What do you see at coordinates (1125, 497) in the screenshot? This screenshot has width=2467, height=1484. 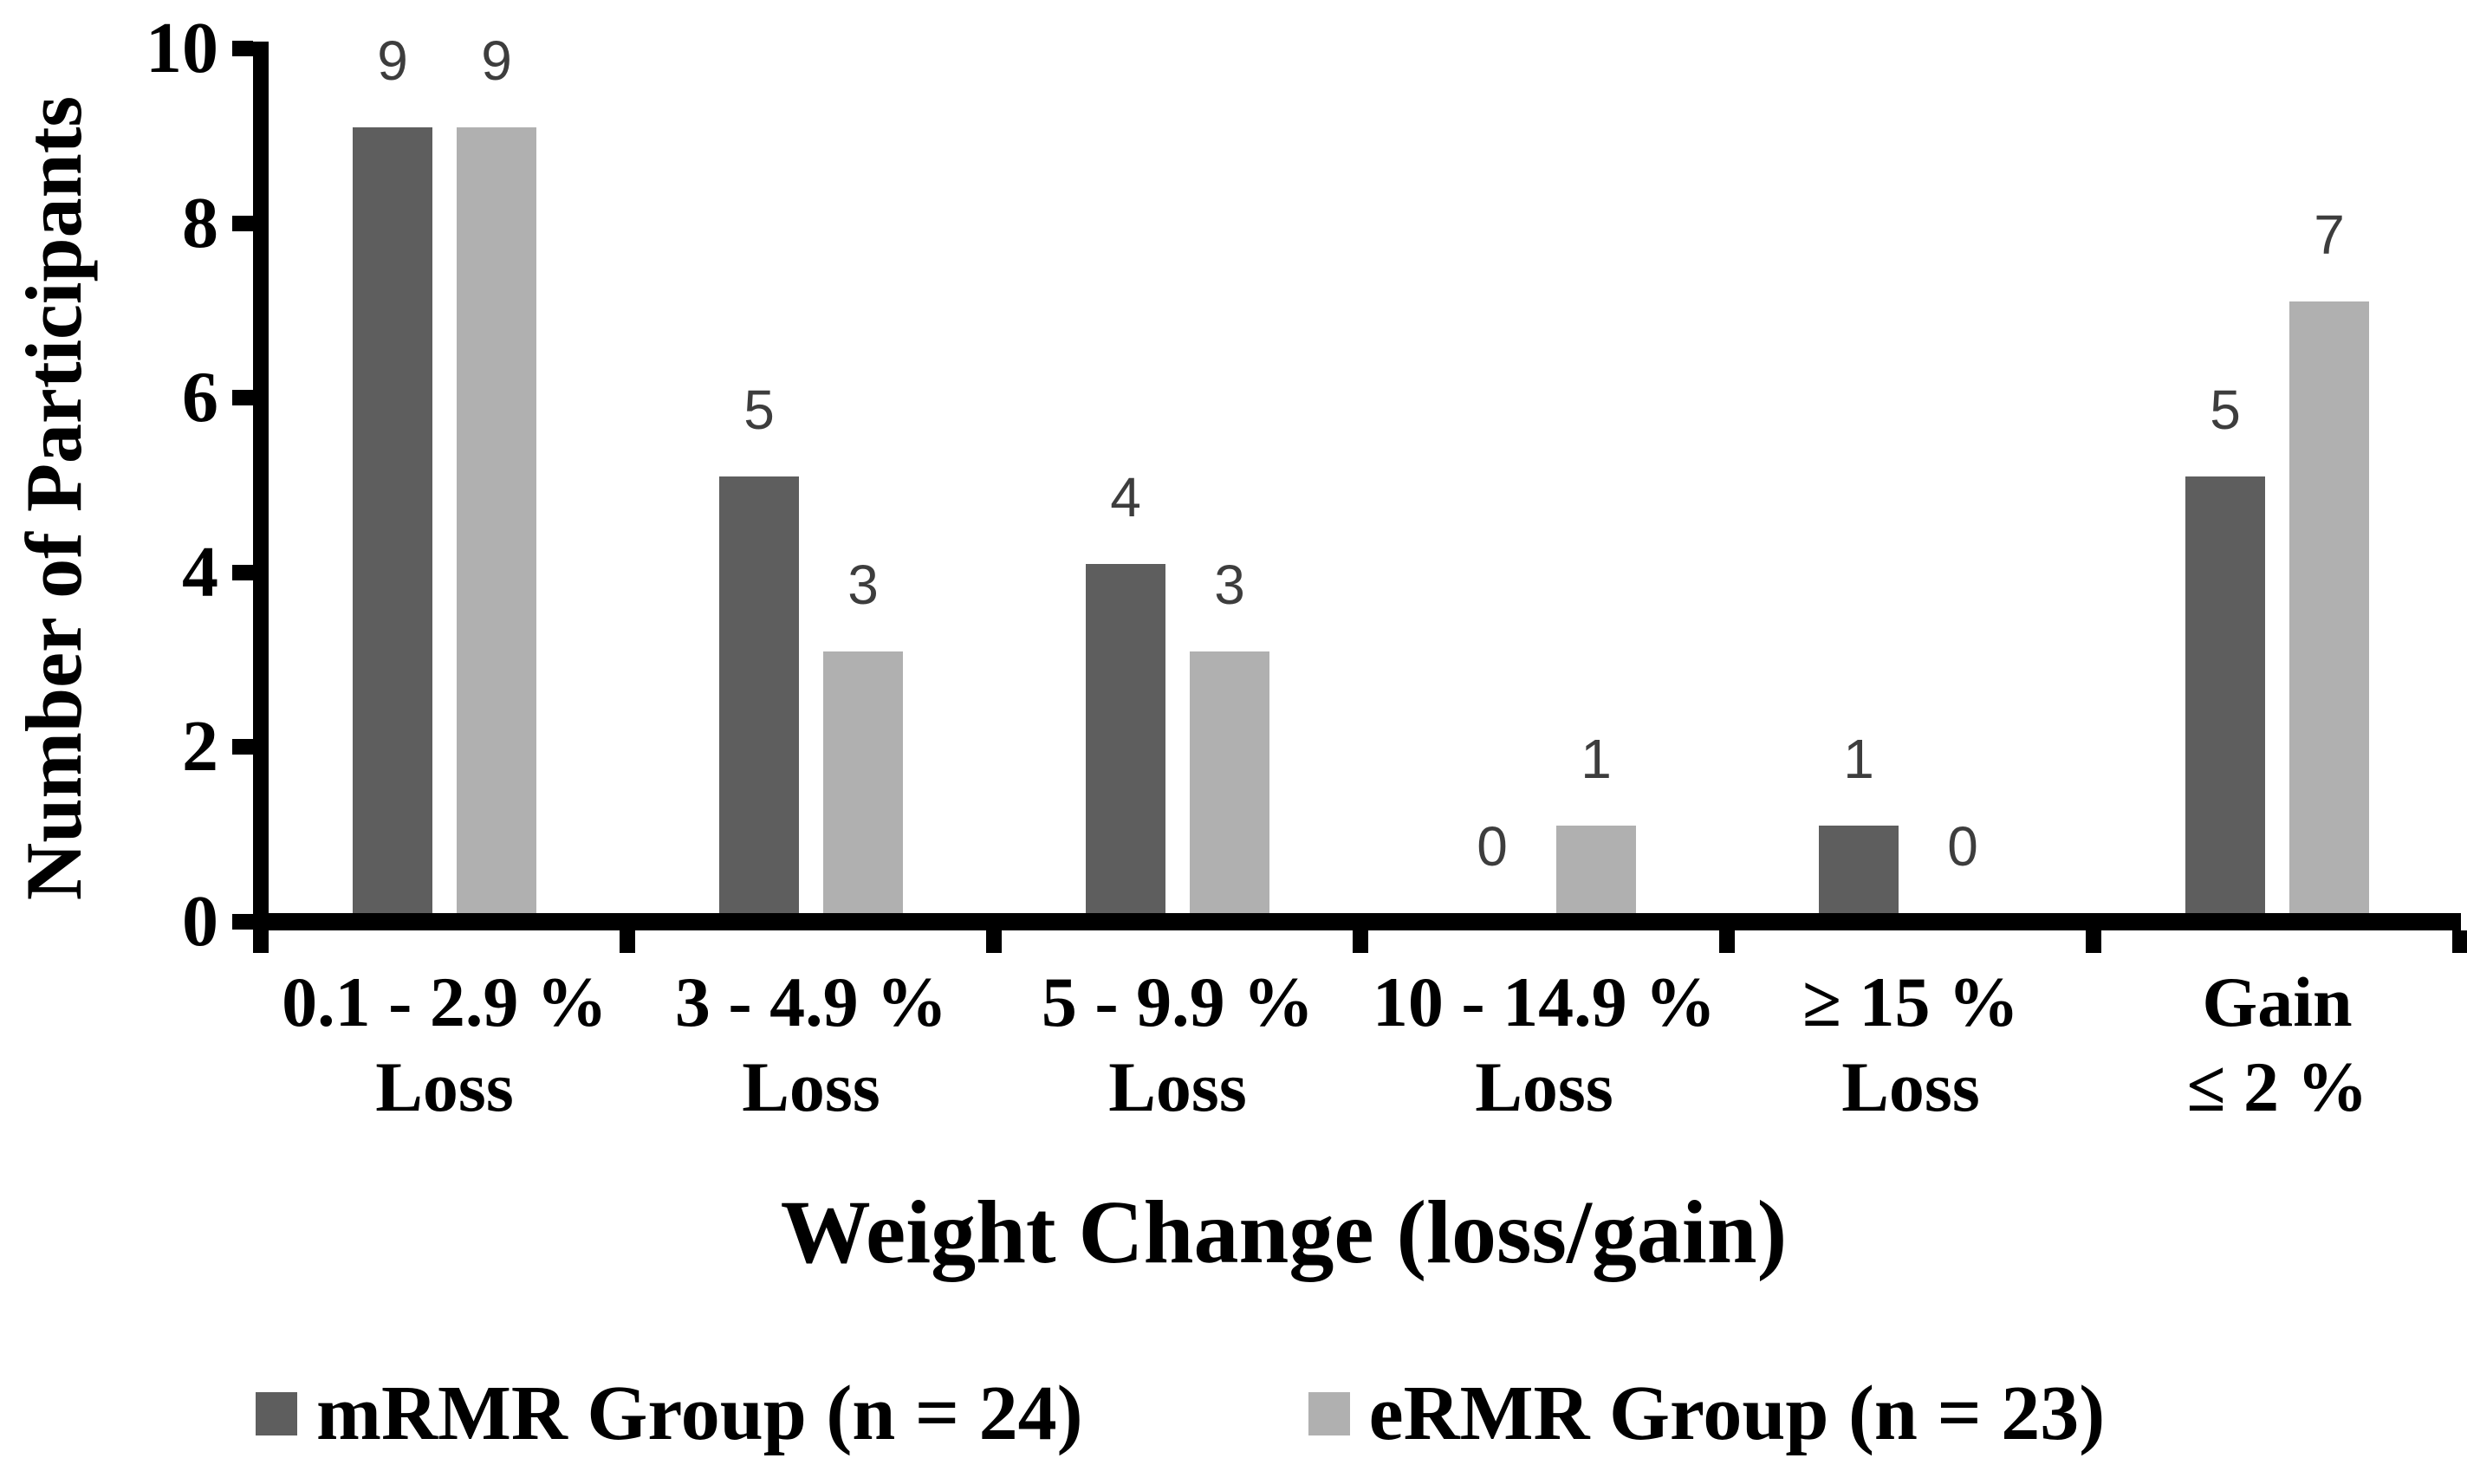 I see `bar-value-label-mrmr-2: 4` at bounding box center [1125, 497].